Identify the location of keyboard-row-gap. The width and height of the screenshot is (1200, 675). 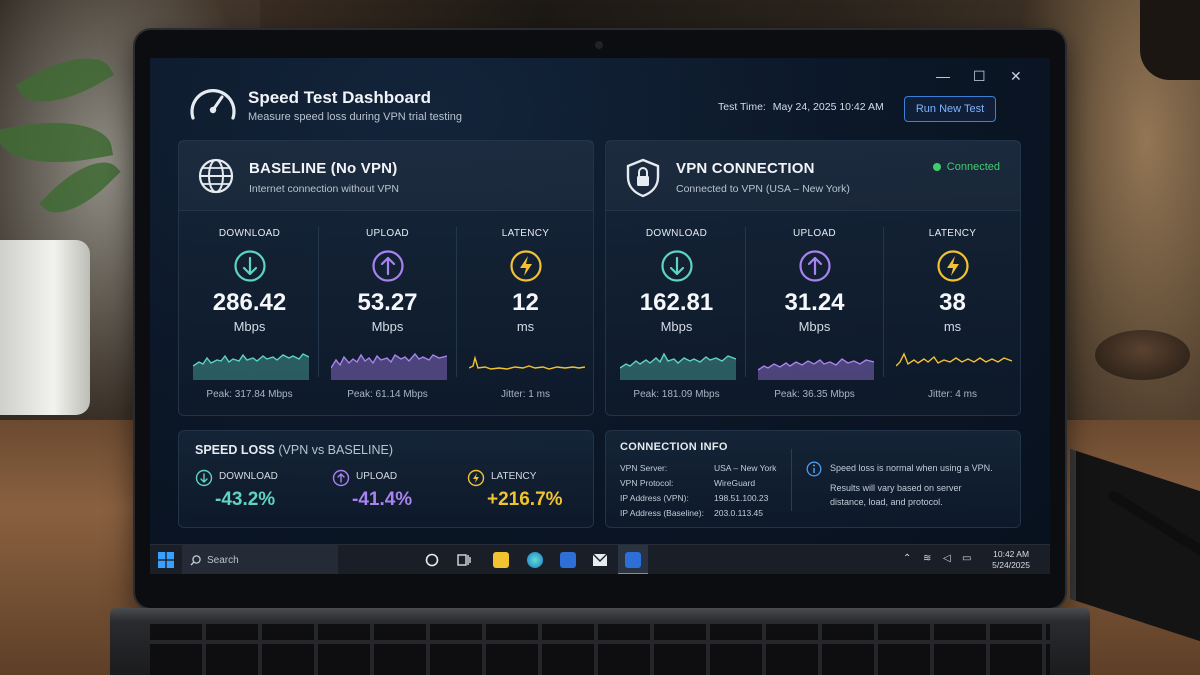
(600, 642).